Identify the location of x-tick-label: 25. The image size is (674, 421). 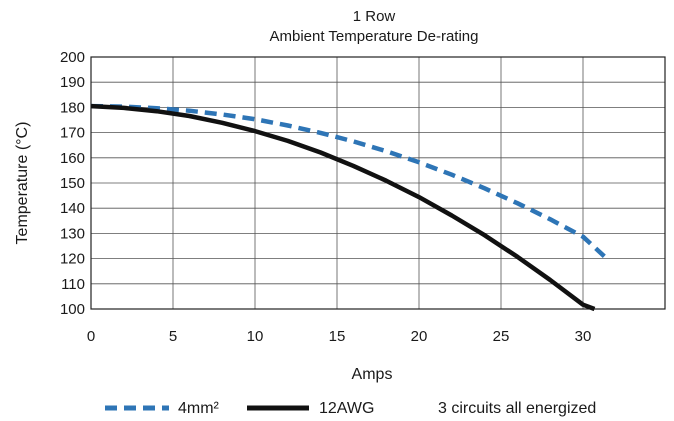
(501, 336).